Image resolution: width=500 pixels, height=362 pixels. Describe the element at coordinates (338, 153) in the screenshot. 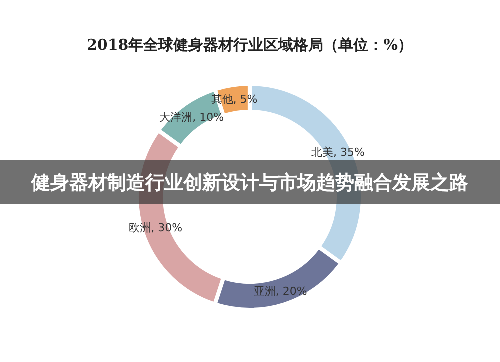

I see `slice-label: 北美, 35%` at that location.